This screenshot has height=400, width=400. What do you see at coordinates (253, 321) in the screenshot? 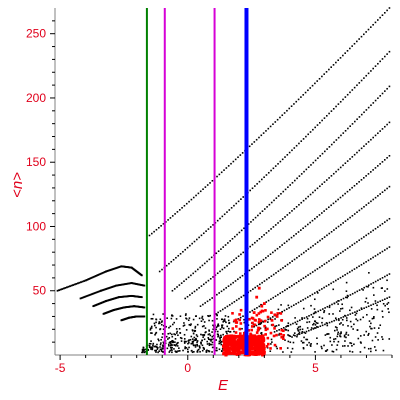
I see `red-scatter-series` at bounding box center [253, 321].